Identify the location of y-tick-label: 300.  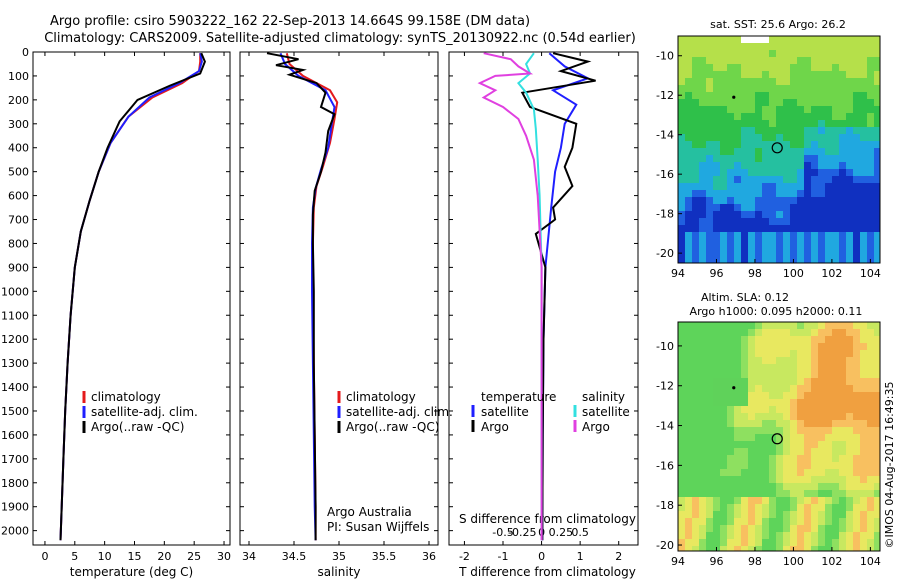
(18, 124).